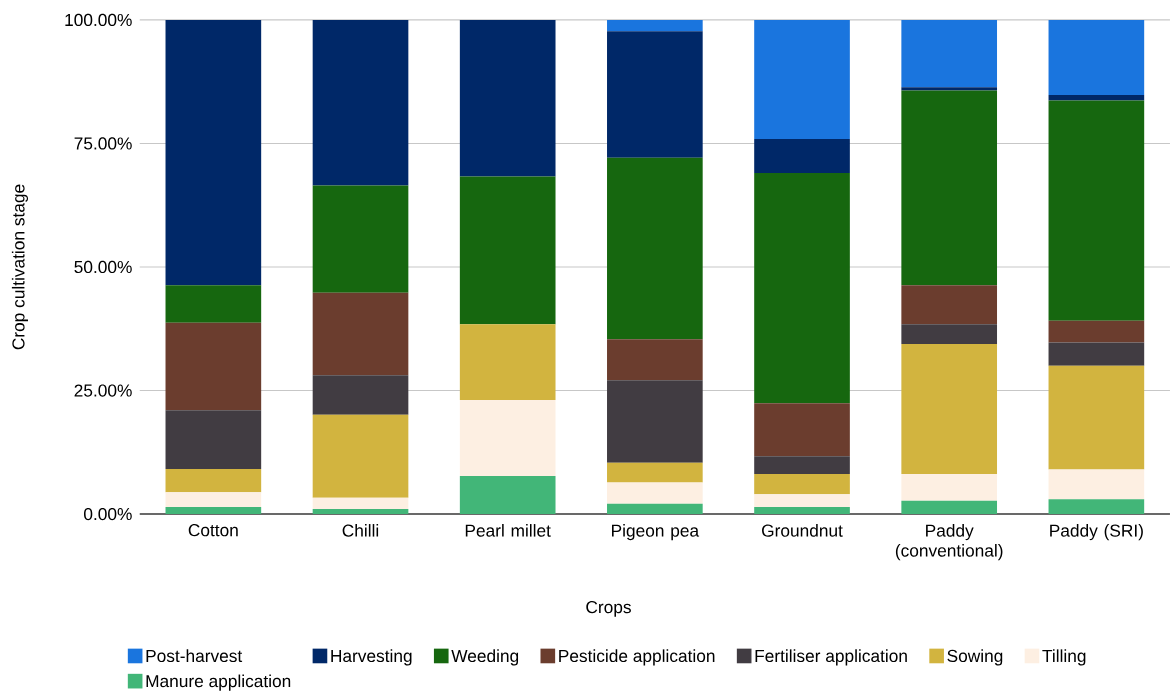 The height and width of the screenshot is (699, 1174). I want to click on x-tick-label: Pigeon pea, so click(656, 532).